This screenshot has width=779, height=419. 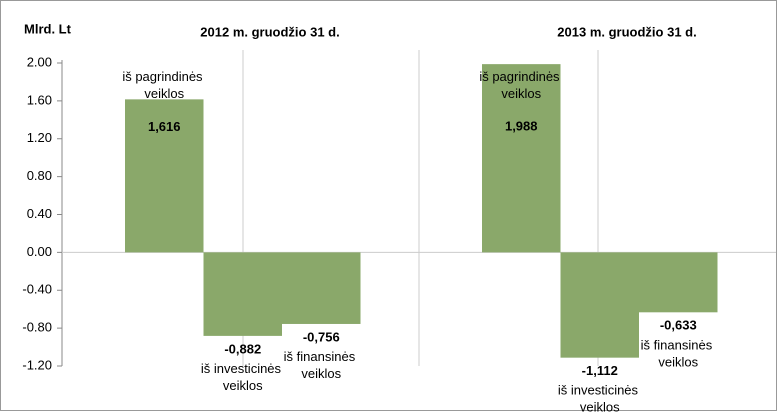 I want to click on group-title: 2012 m. gruodžio 31 d., so click(x=269, y=31).